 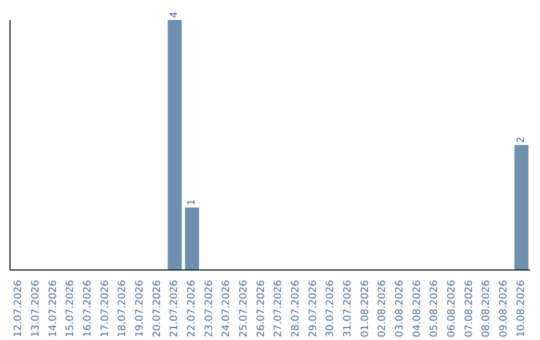 I want to click on x-tick-label: 18.07.2026, so click(x=122, y=309).